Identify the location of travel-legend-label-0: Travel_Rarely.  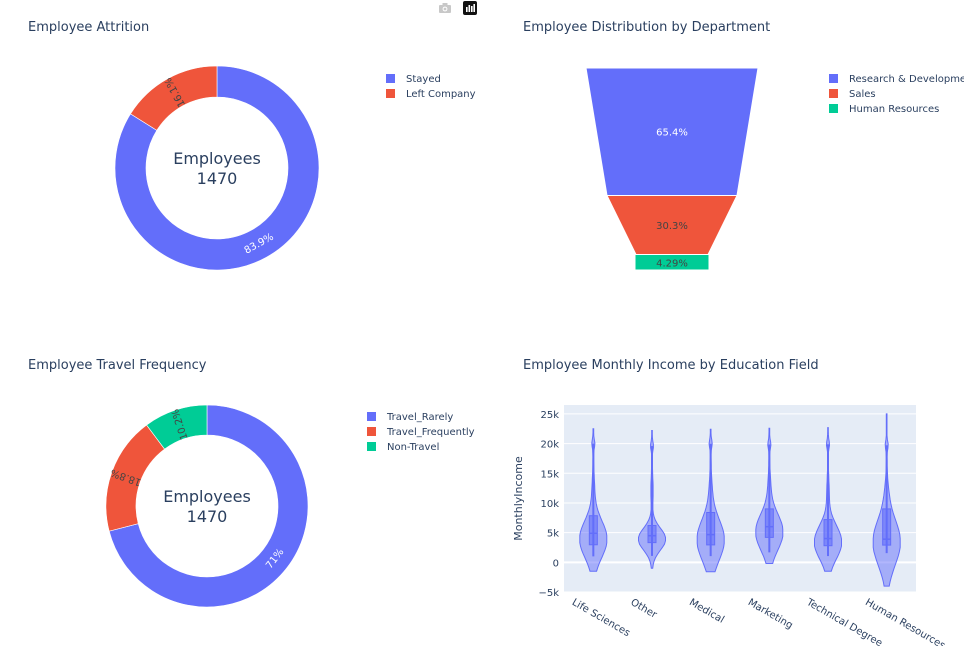
(419, 417).